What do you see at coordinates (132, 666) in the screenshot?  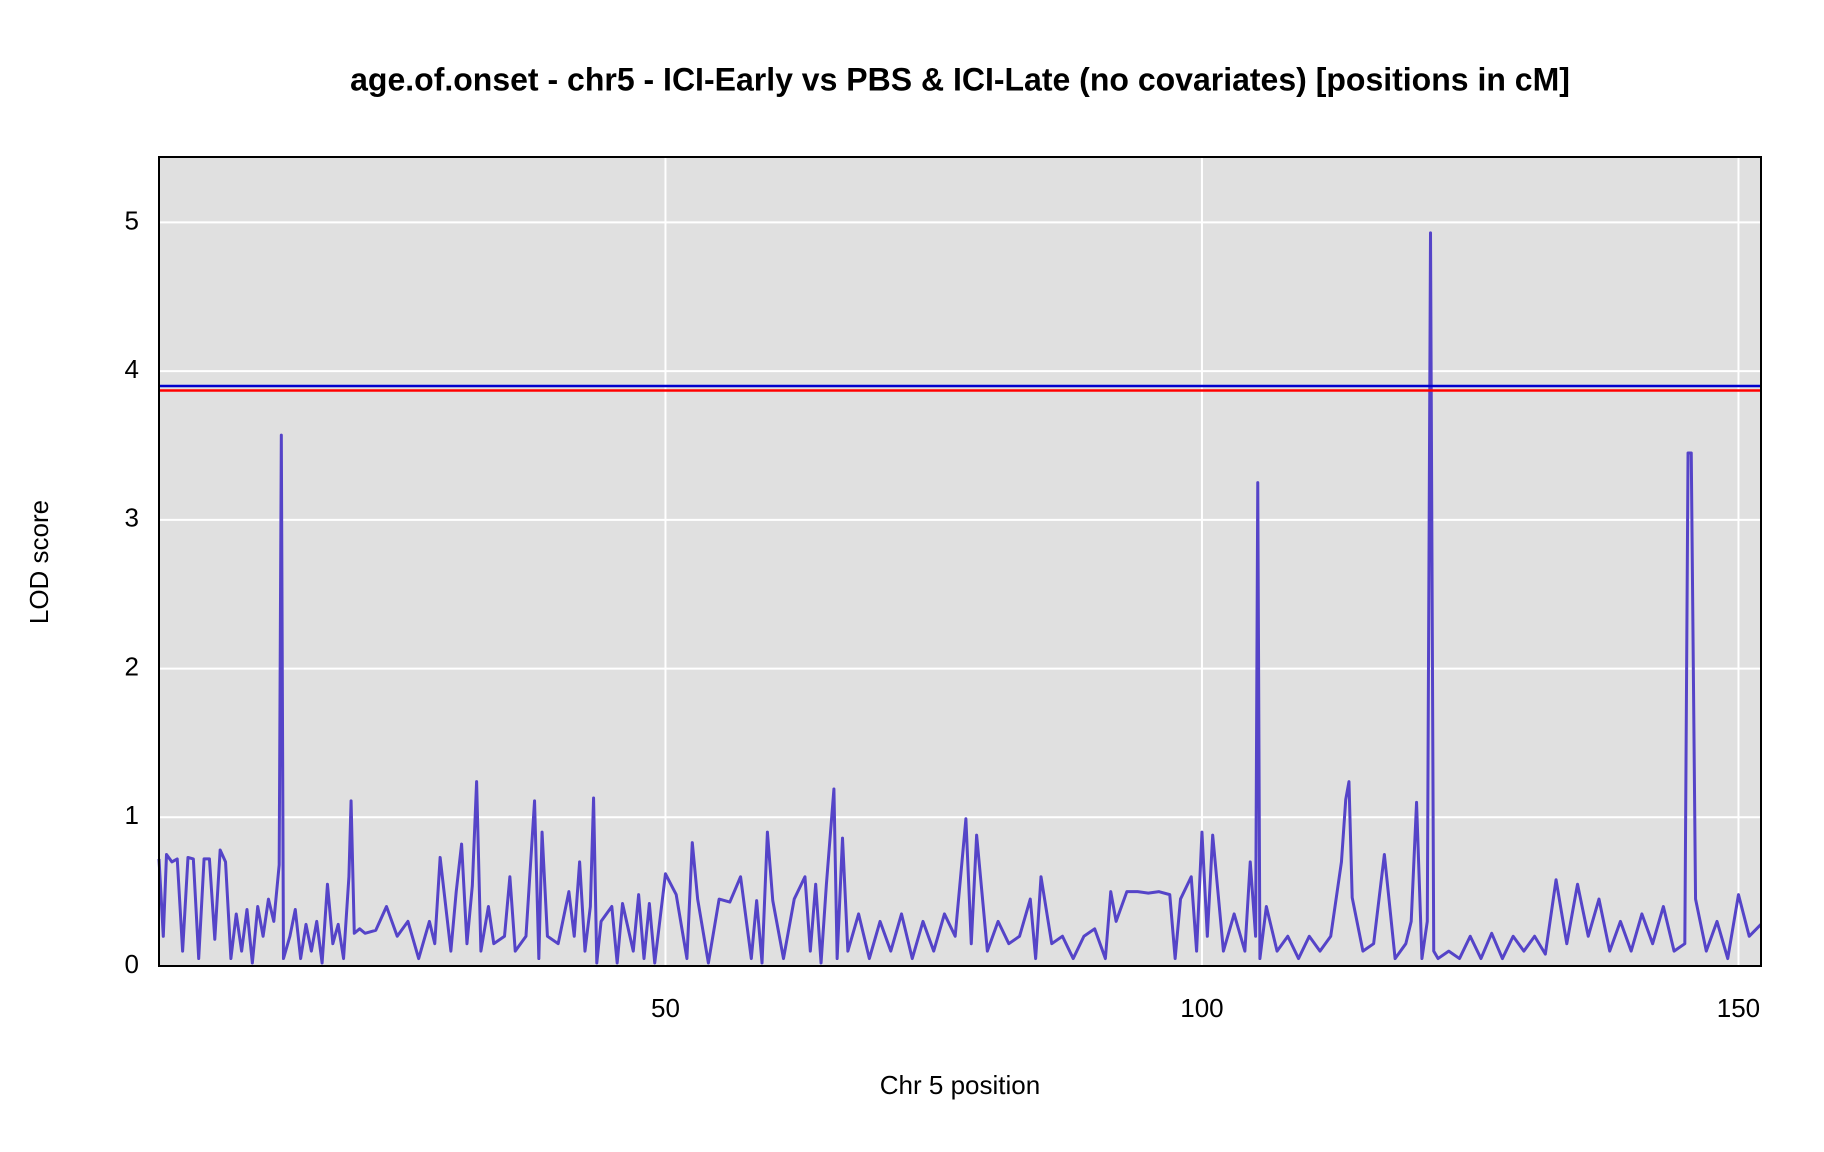 I see `y-tick-label: 2` at bounding box center [132, 666].